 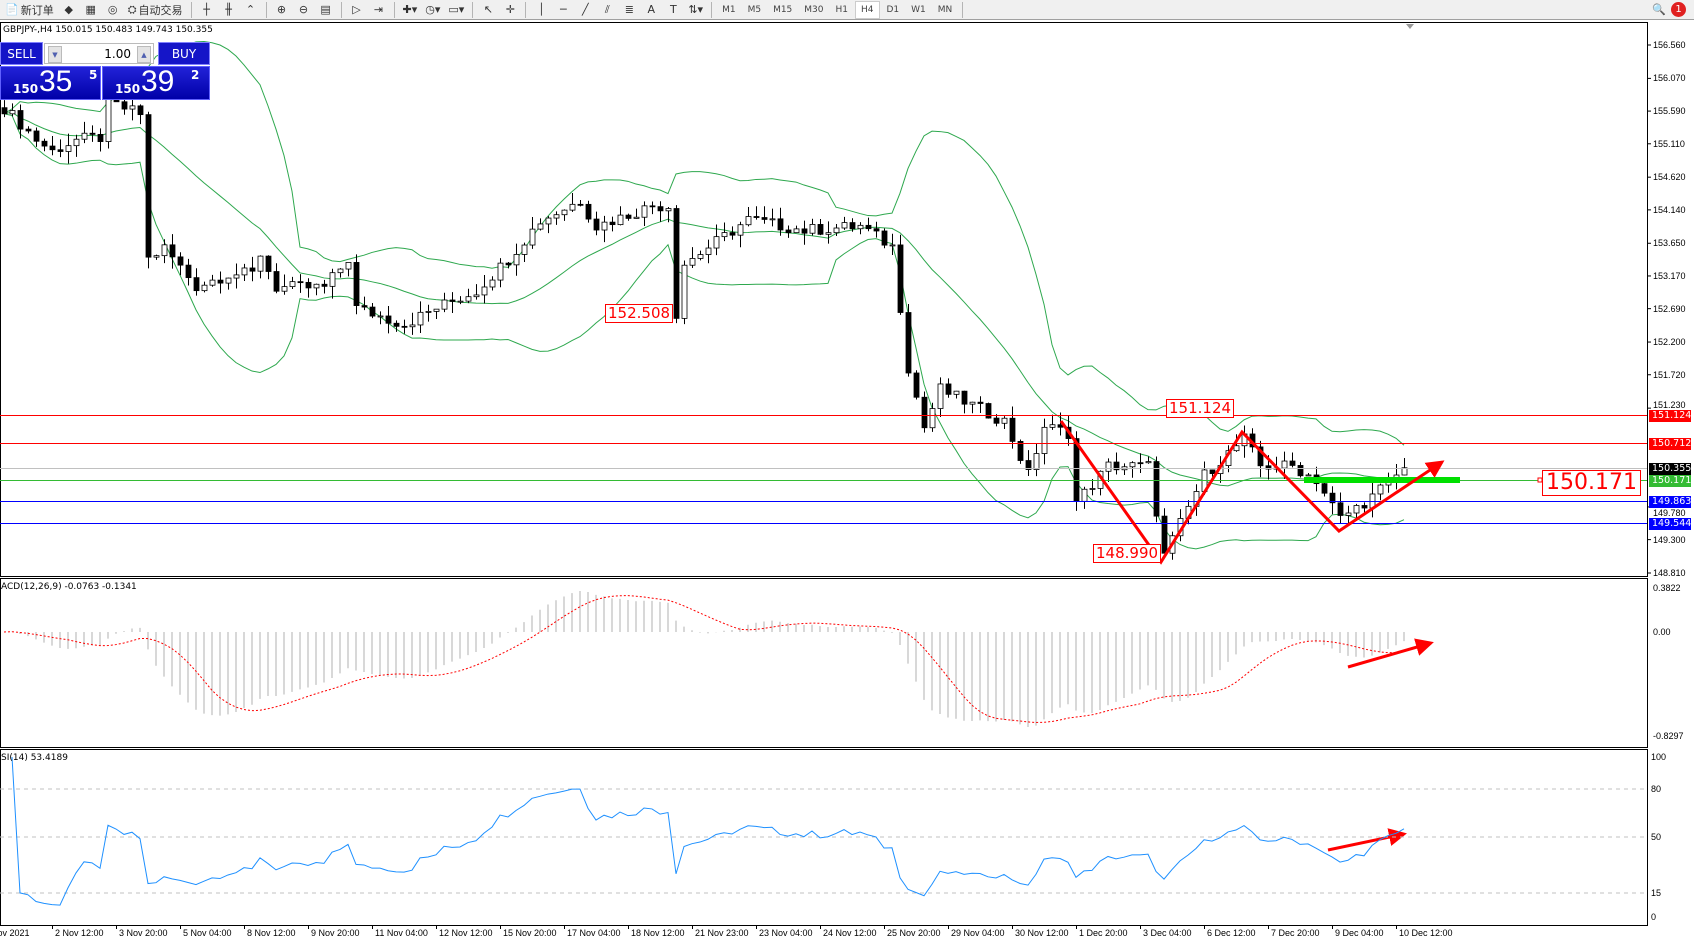 What do you see at coordinates (99, 53) in the screenshot?
I see `lot-size-input: 1.00` at bounding box center [99, 53].